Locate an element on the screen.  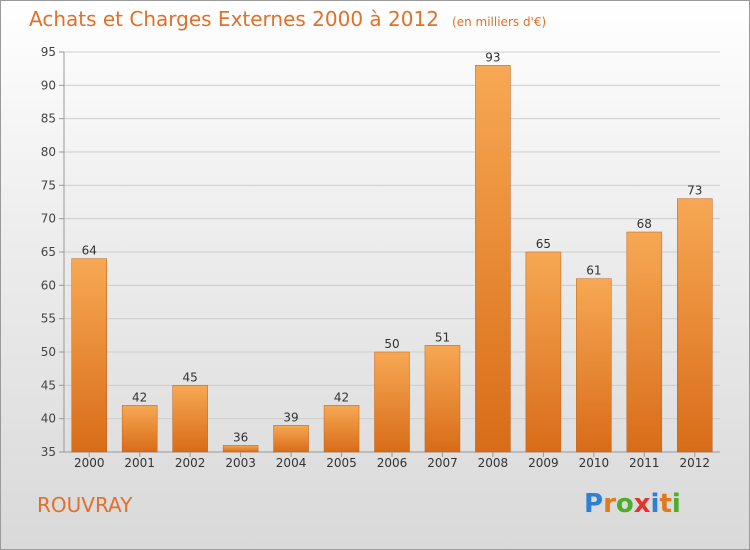
x-tick-label: 2009 is located at coordinates (543, 463).